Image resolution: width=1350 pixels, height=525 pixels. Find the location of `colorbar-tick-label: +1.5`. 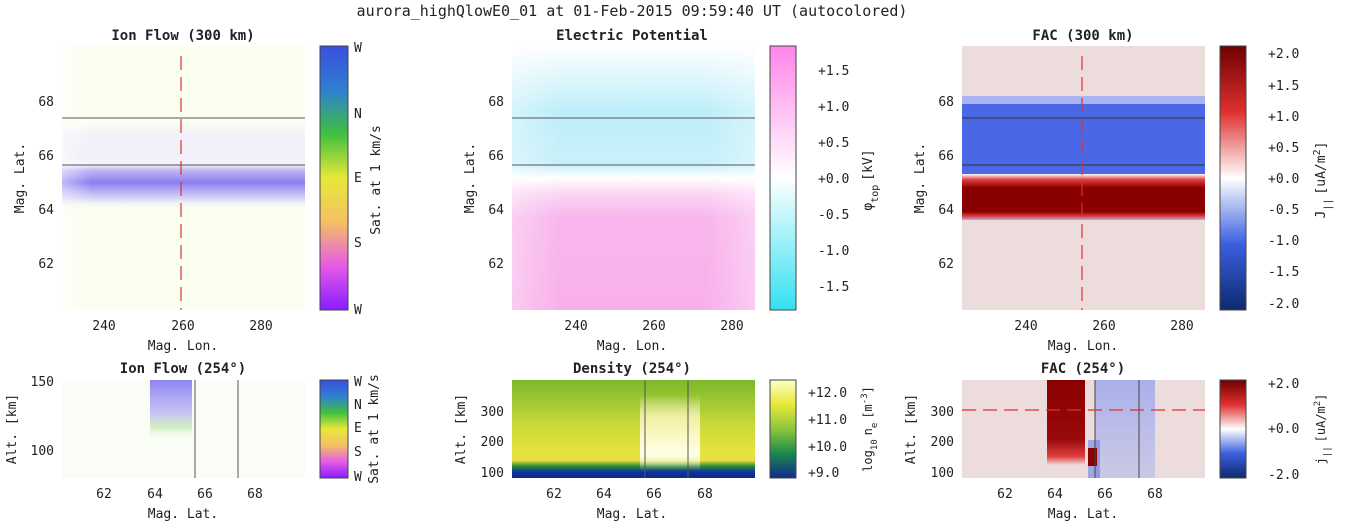

colorbar-tick-label: +1.5 is located at coordinates (833, 71).